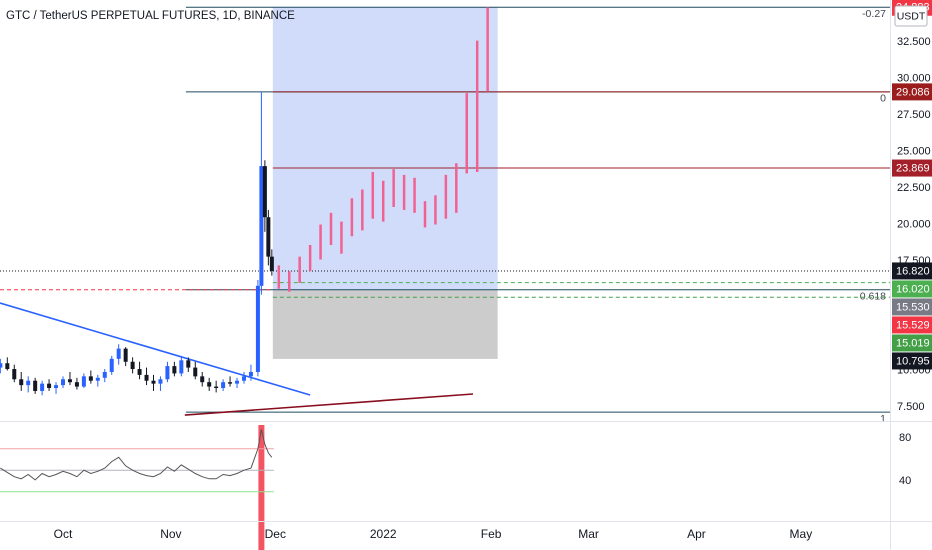  I want to click on x-tick-label: Nov, so click(170, 534).